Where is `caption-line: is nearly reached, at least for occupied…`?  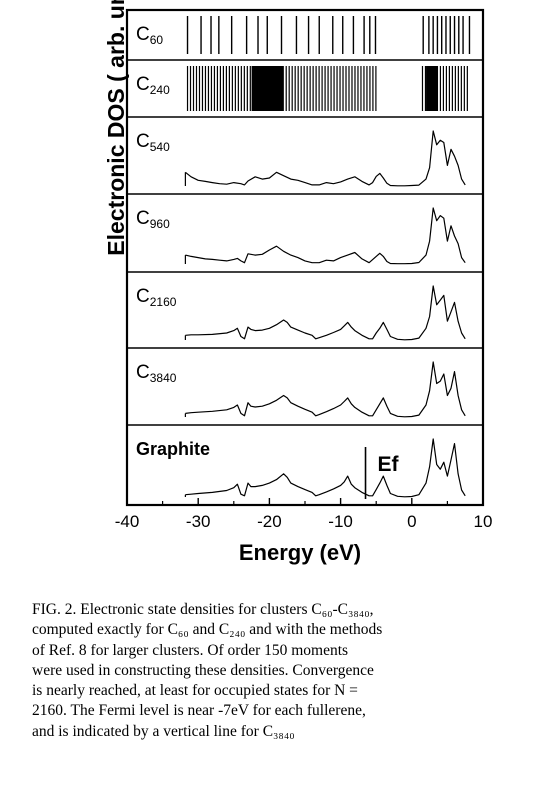 caption-line: is nearly reached, at least for occupied… is located at coordinates (195, 691).